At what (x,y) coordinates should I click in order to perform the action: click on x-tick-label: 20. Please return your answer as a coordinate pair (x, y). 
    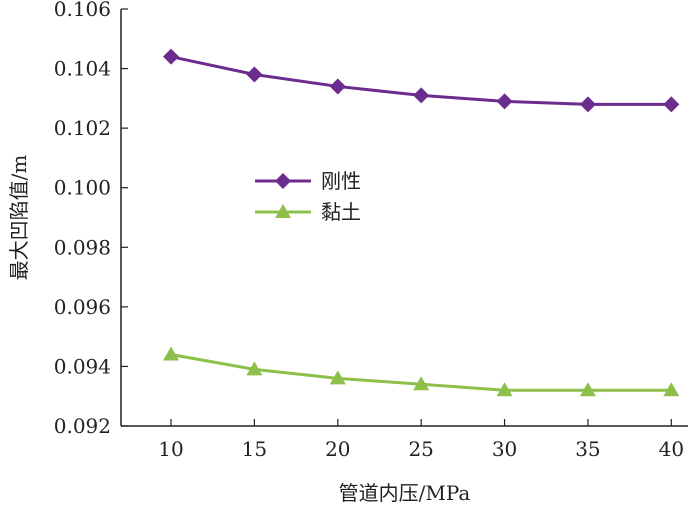
    Looking at the image, I should click on (337, 449).